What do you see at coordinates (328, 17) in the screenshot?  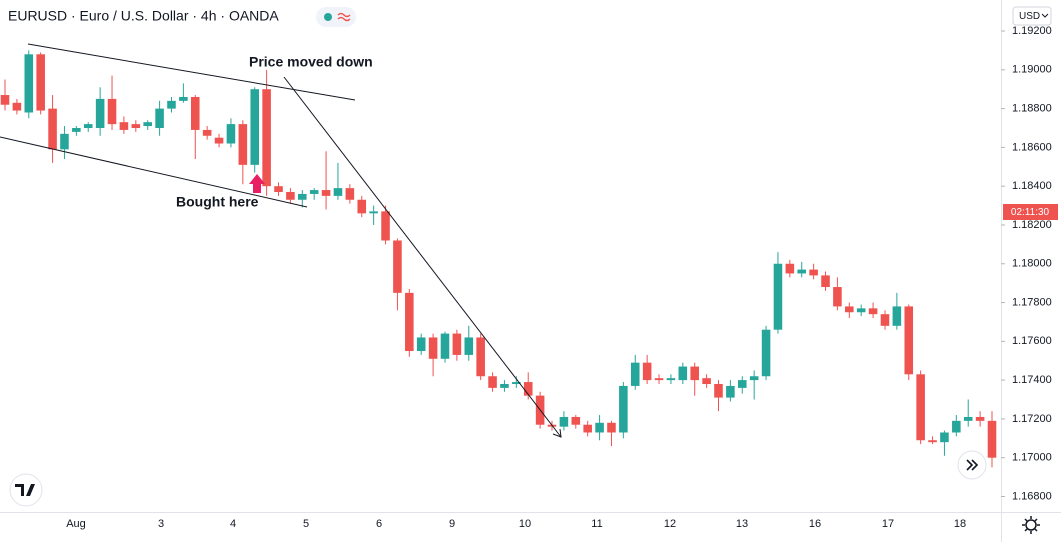 I see `status-dot` at bounding box center [328, 17].